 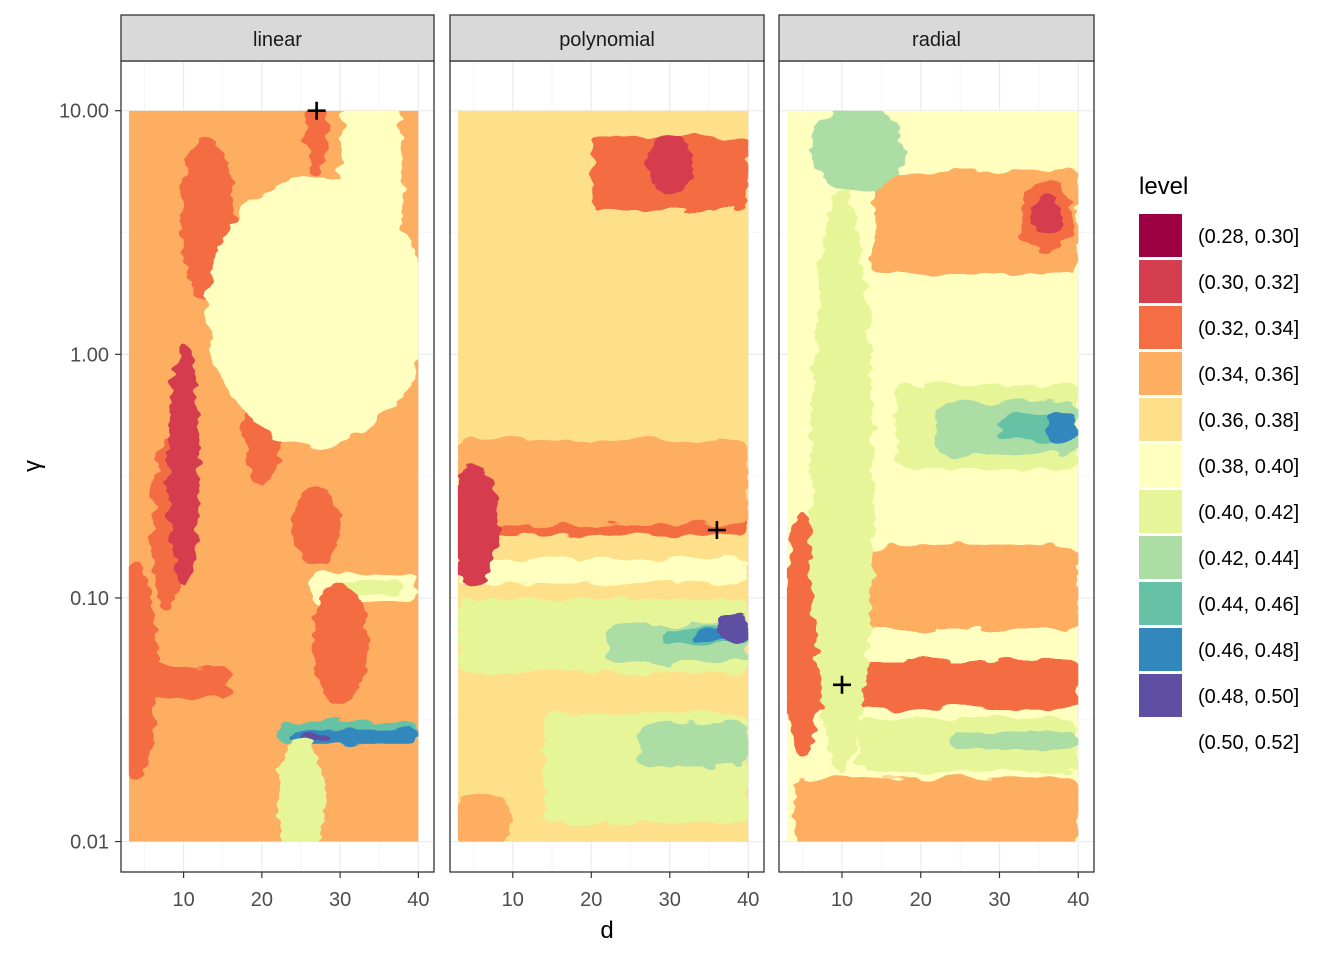 I want to click on legend-item: (0.38, 0.40], so click(x=1219, y=465).